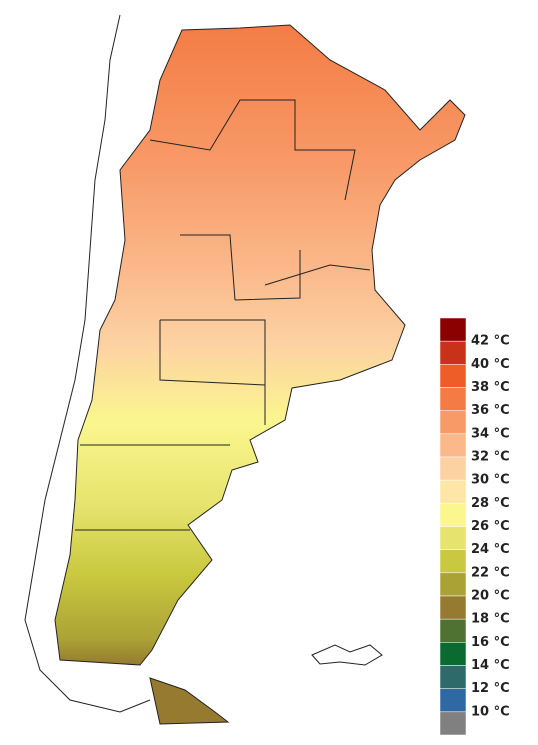 Image resolution: width=538 pixels, height=745 pixels. I want to click on legend-label: 30 °C, so click(490, 480).